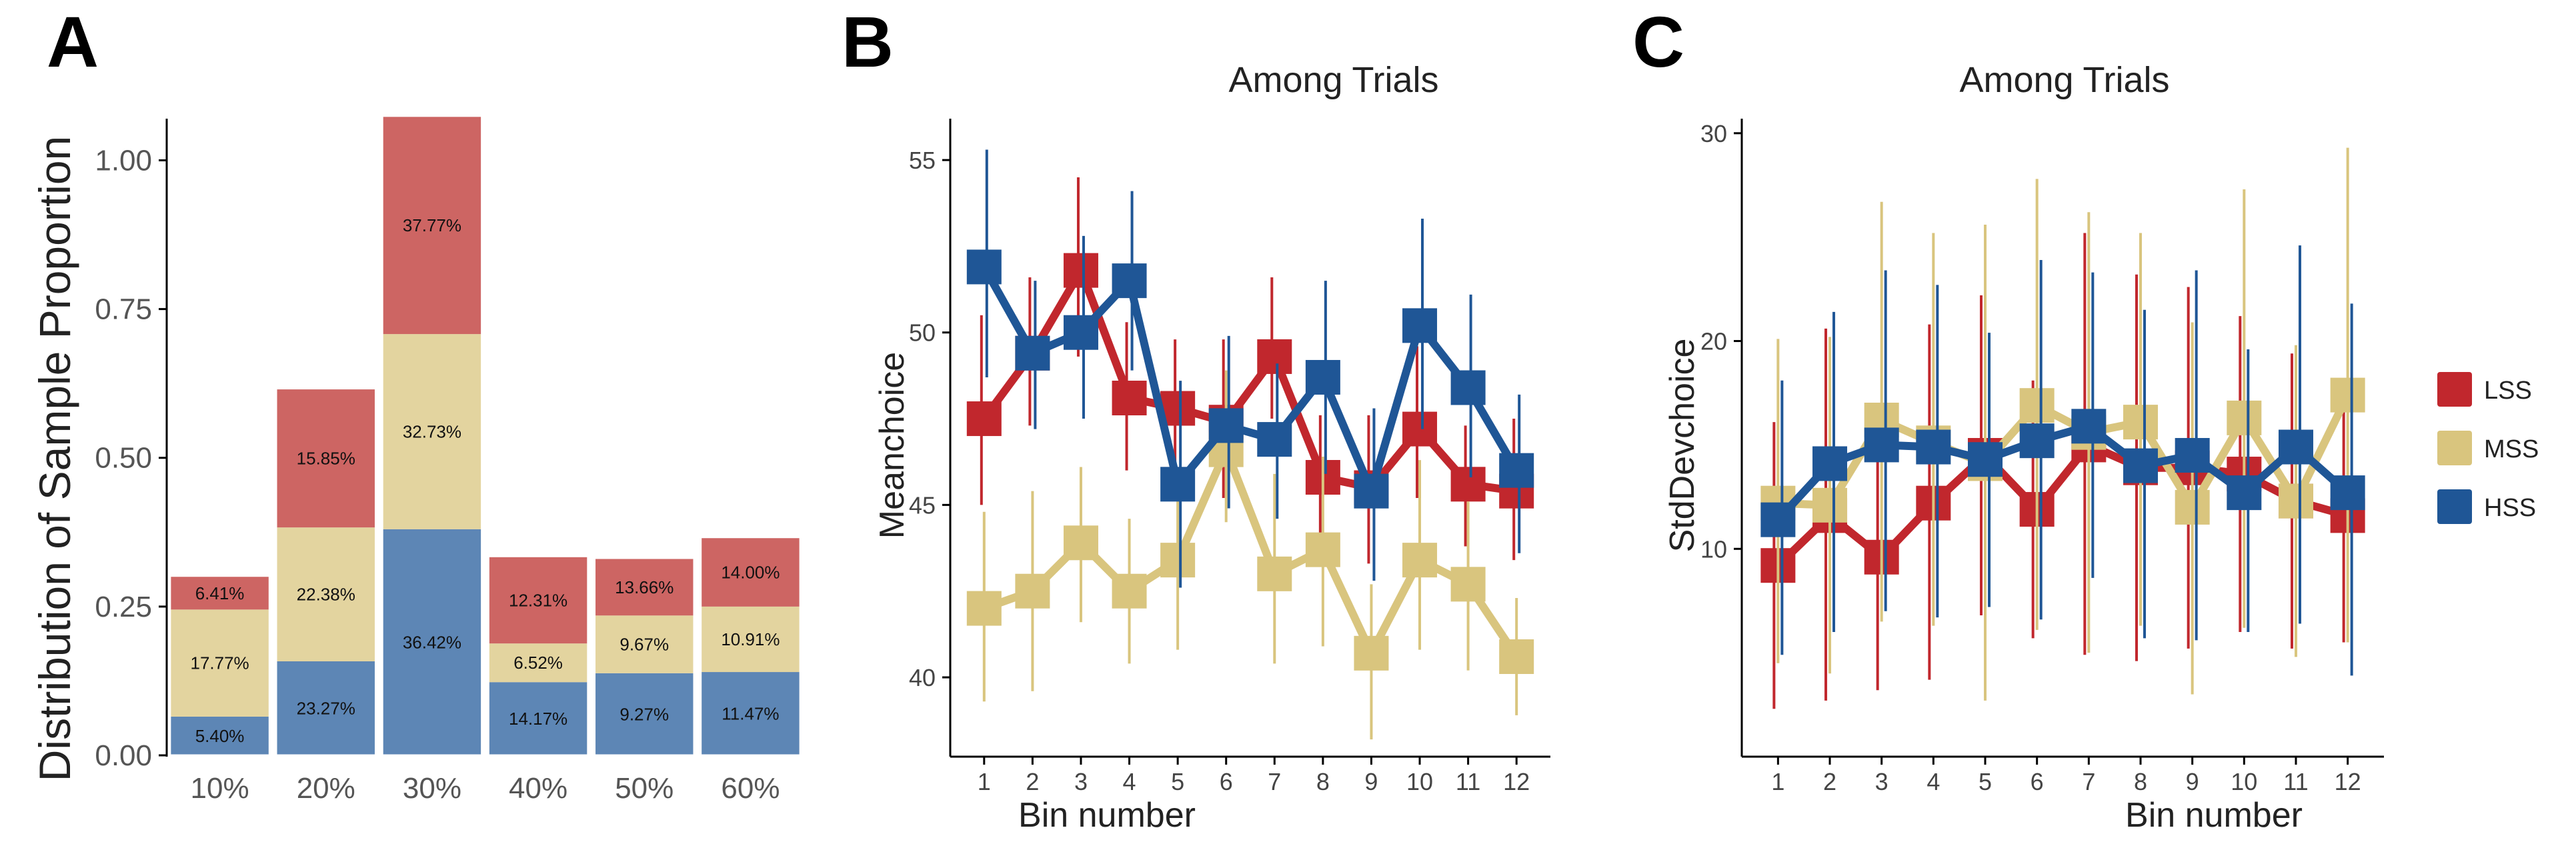 Image resolution: width=2576 pixels, height=854 pixels. I want to click on panel-b-xtick-label: 3, so click(1081, 781).